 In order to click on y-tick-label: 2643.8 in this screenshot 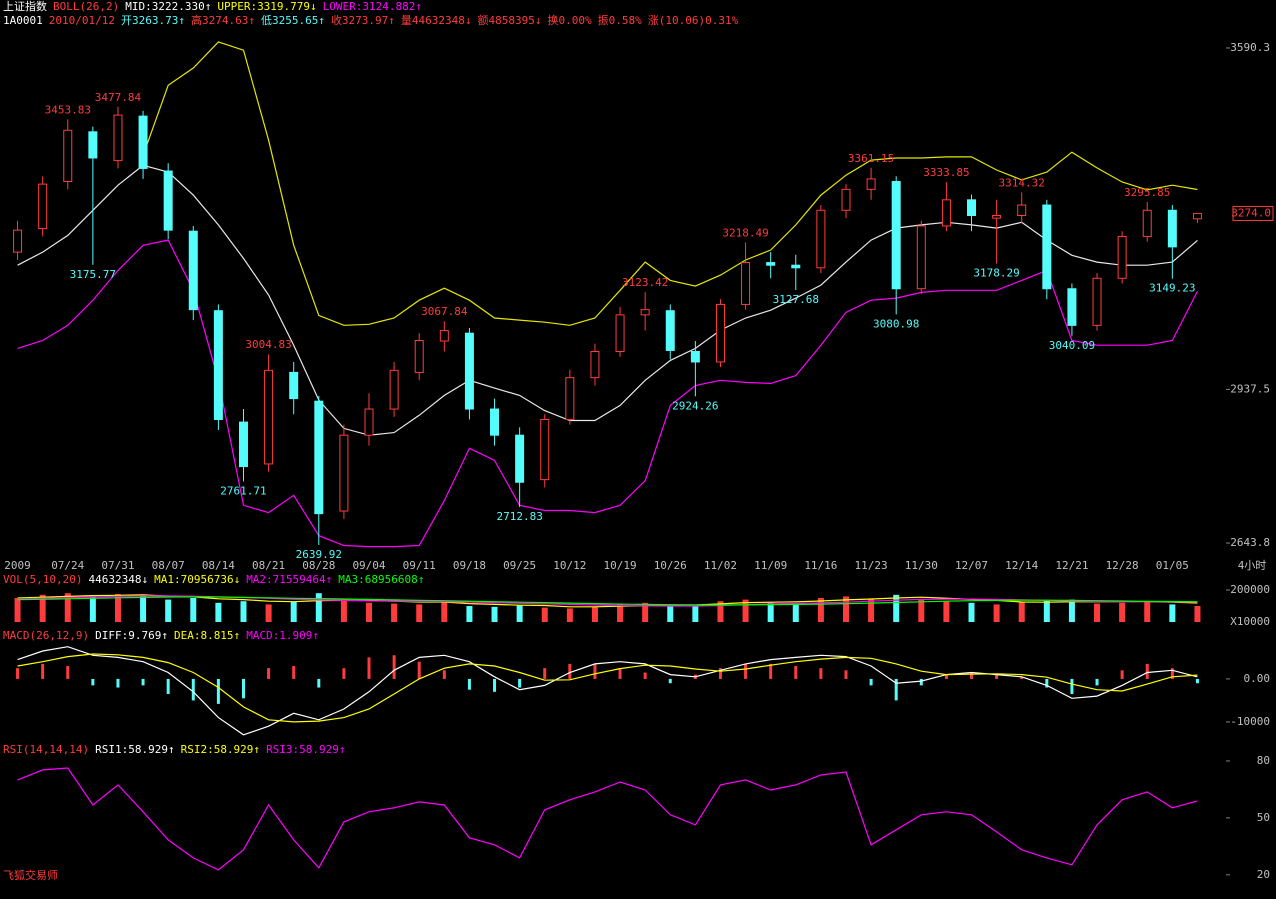, I will do `click(1250, 542)`.